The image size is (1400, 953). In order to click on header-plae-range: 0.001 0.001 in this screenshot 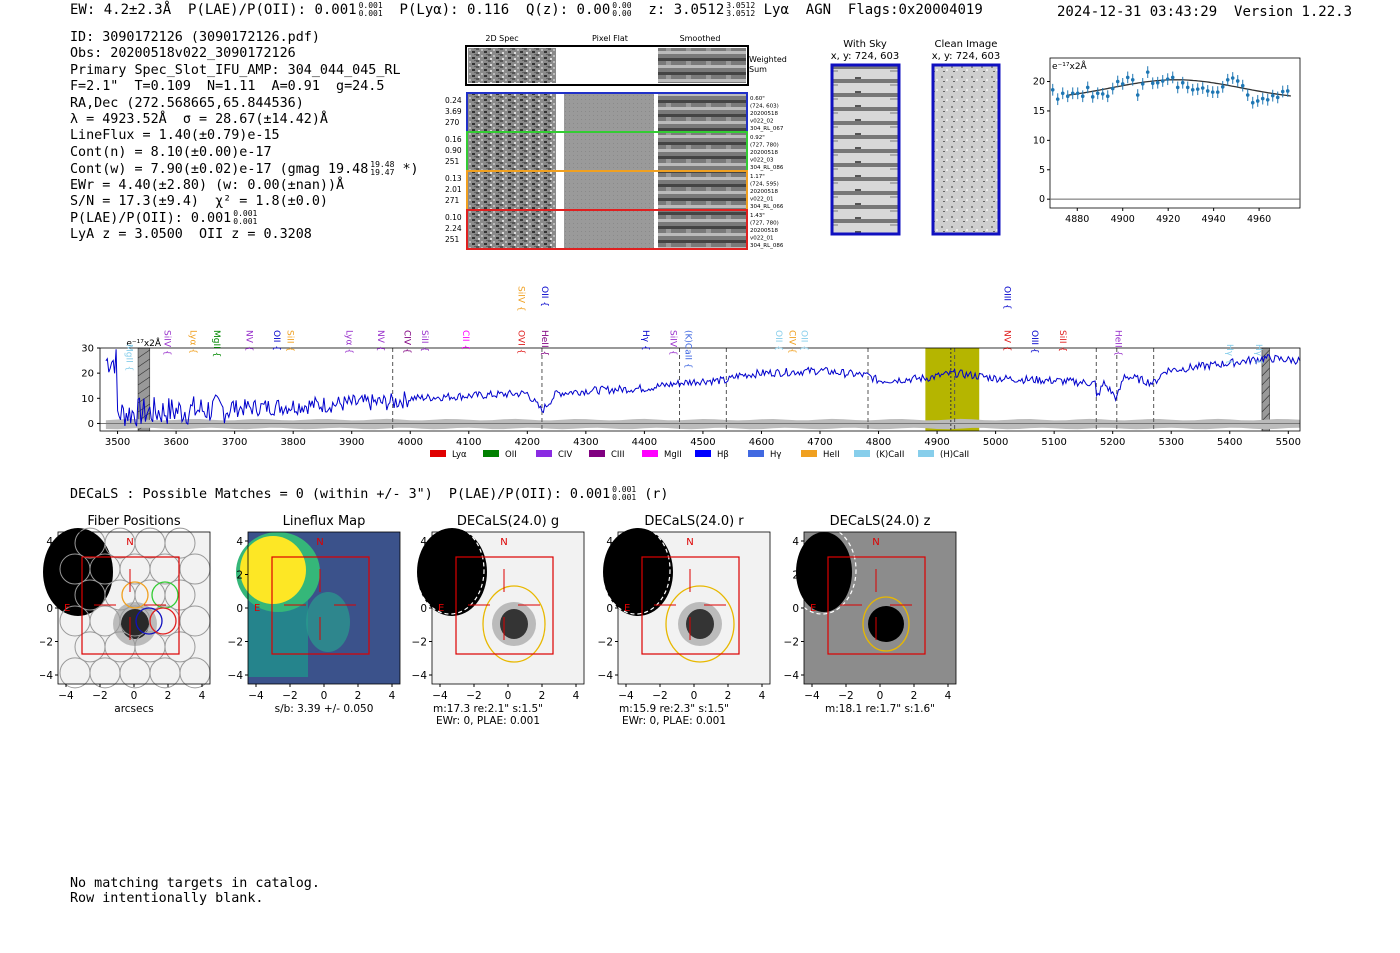, I will do `click(370, 9)`.